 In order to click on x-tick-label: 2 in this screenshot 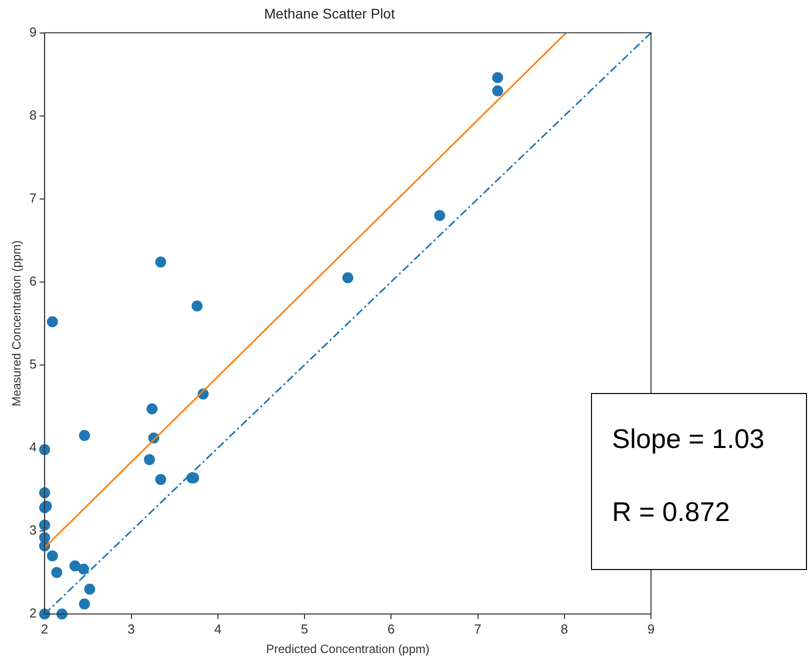, I will do `click(44, 628)`.